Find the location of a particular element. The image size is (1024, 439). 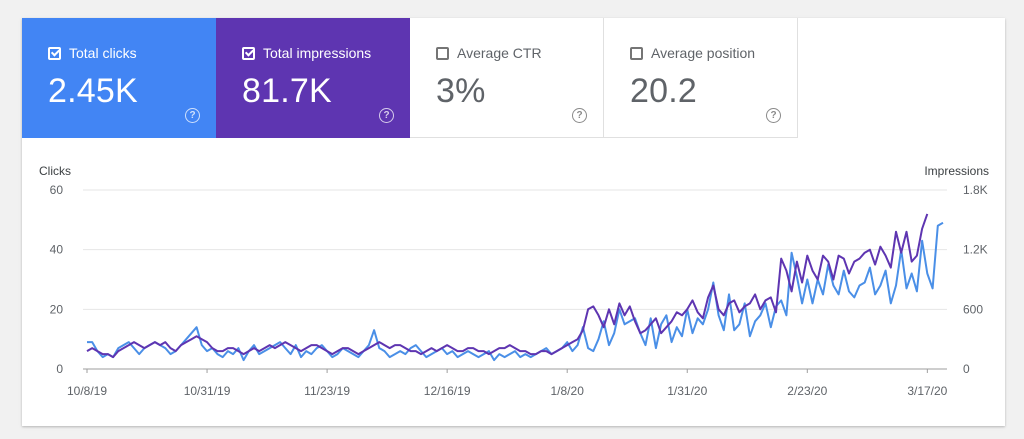

metric-label: Total impressions is located at coordinates (317, 53).